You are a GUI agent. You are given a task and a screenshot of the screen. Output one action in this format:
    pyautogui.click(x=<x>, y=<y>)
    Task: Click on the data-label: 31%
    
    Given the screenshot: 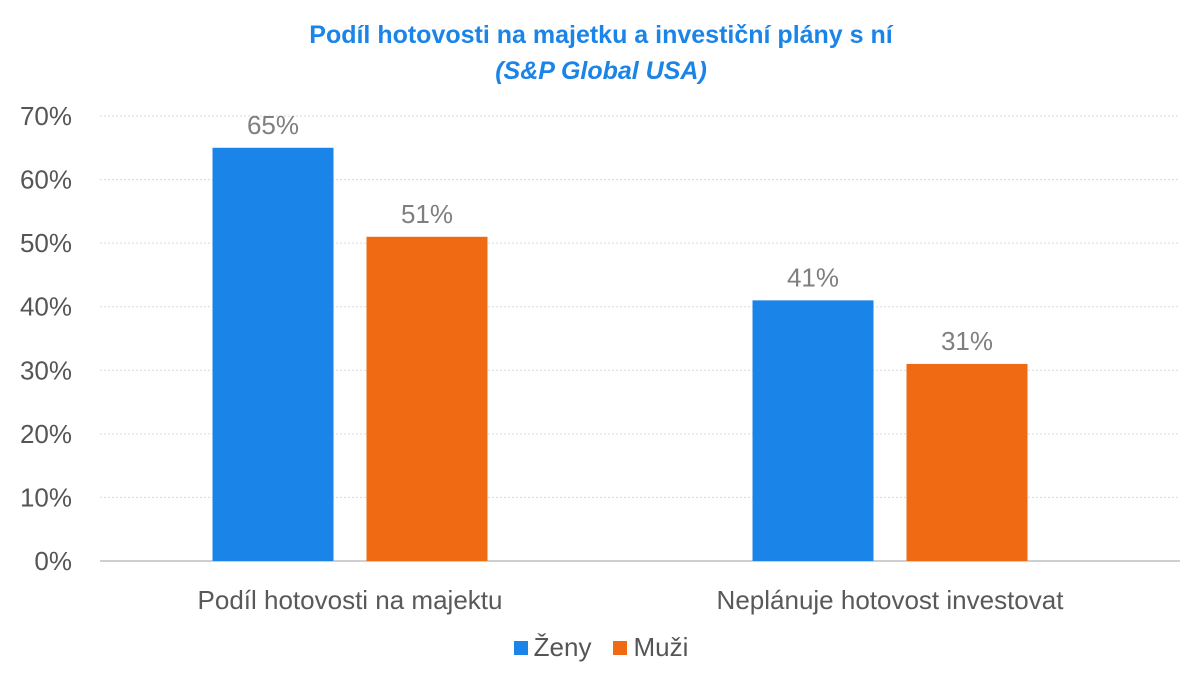 What is the action you would take?
    pyautogui.click(x=967, y=341)
    